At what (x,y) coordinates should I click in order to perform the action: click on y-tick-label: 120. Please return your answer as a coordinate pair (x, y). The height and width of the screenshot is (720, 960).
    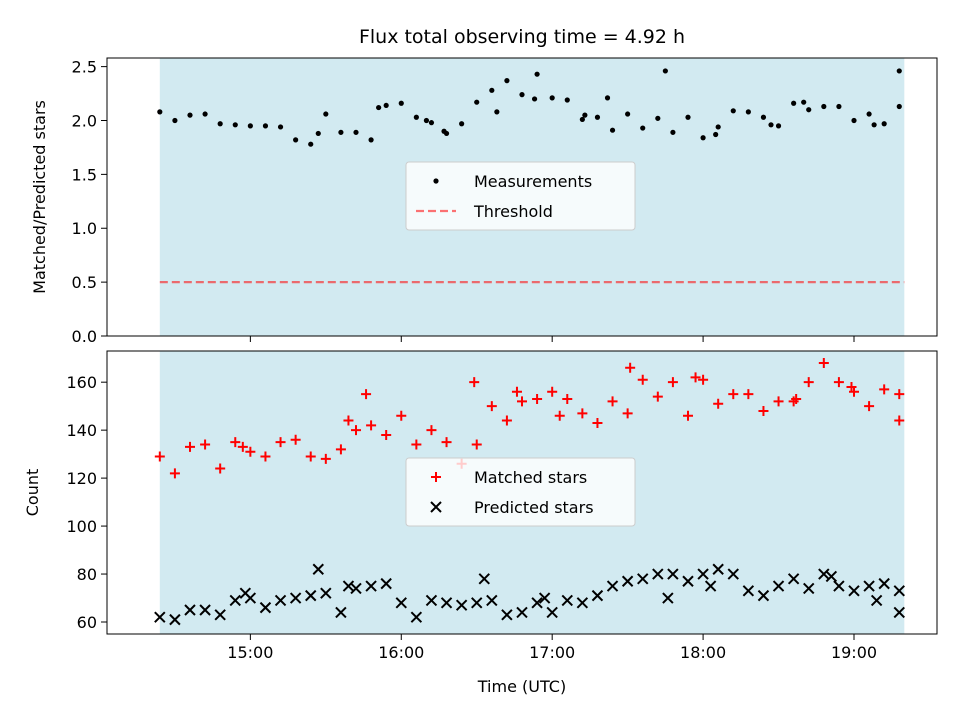
    Looking at the image, I should click on (81, 478).